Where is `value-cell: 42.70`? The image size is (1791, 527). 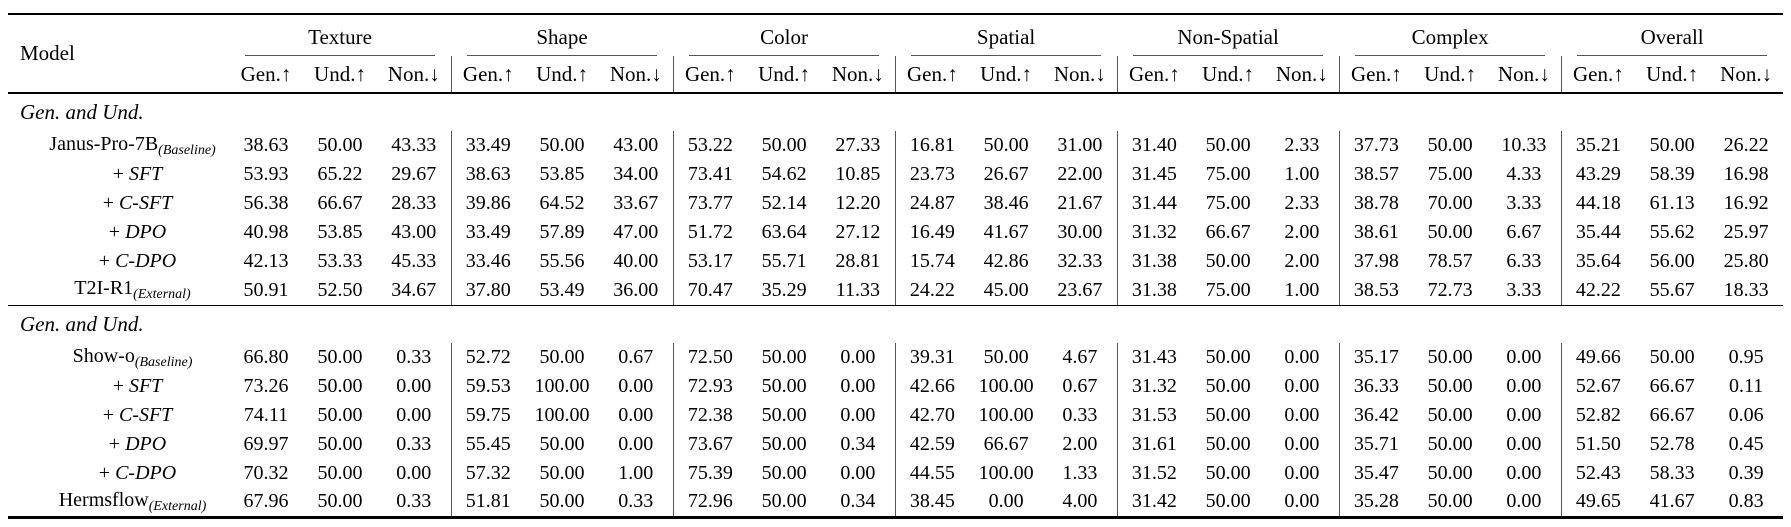 value-cell: 42.70 is located at coordinates (932, 415).